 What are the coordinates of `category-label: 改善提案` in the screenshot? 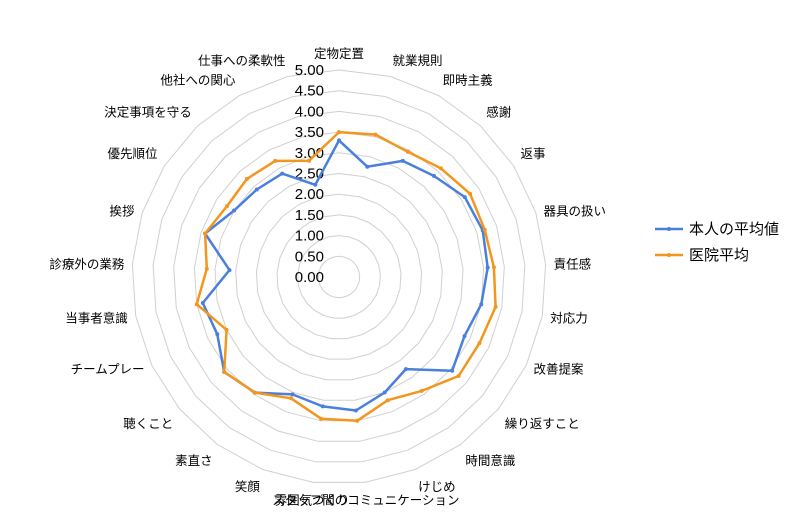 It's located at (559, 369).